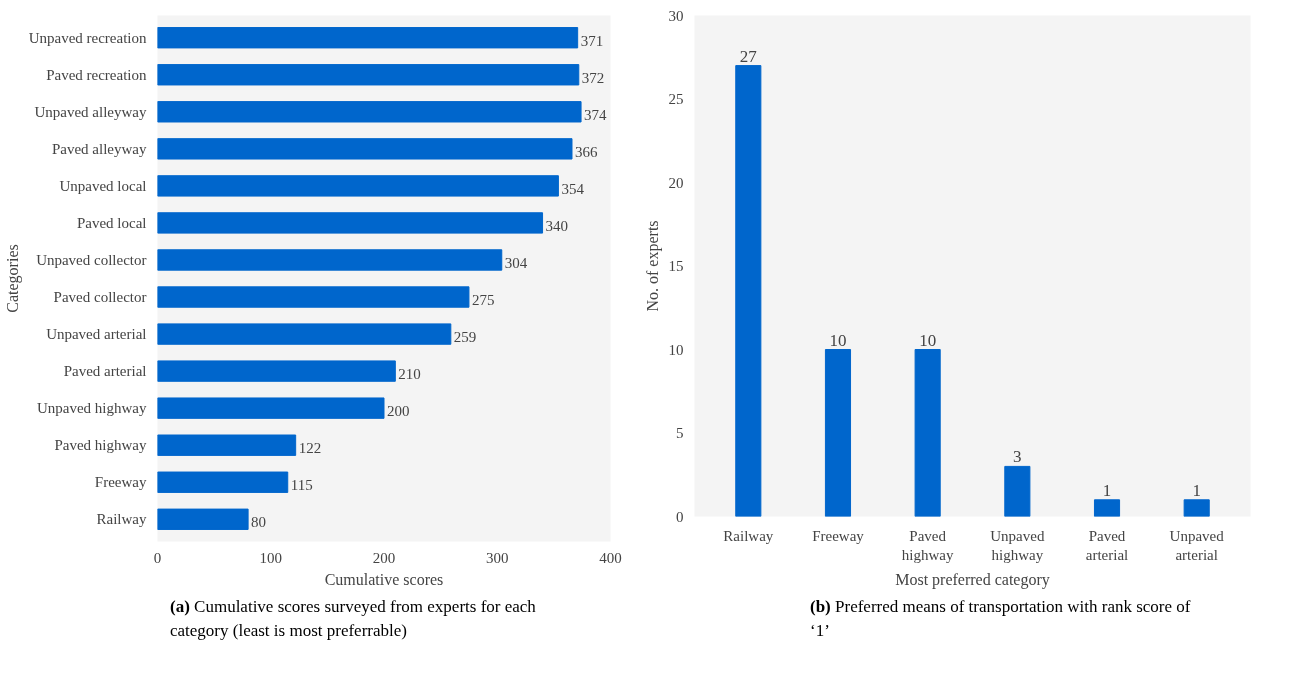  Describe the element at coordinates (87, 37) in the screenshot. I see `y-tick-label: Unpaved recreation` at that location.